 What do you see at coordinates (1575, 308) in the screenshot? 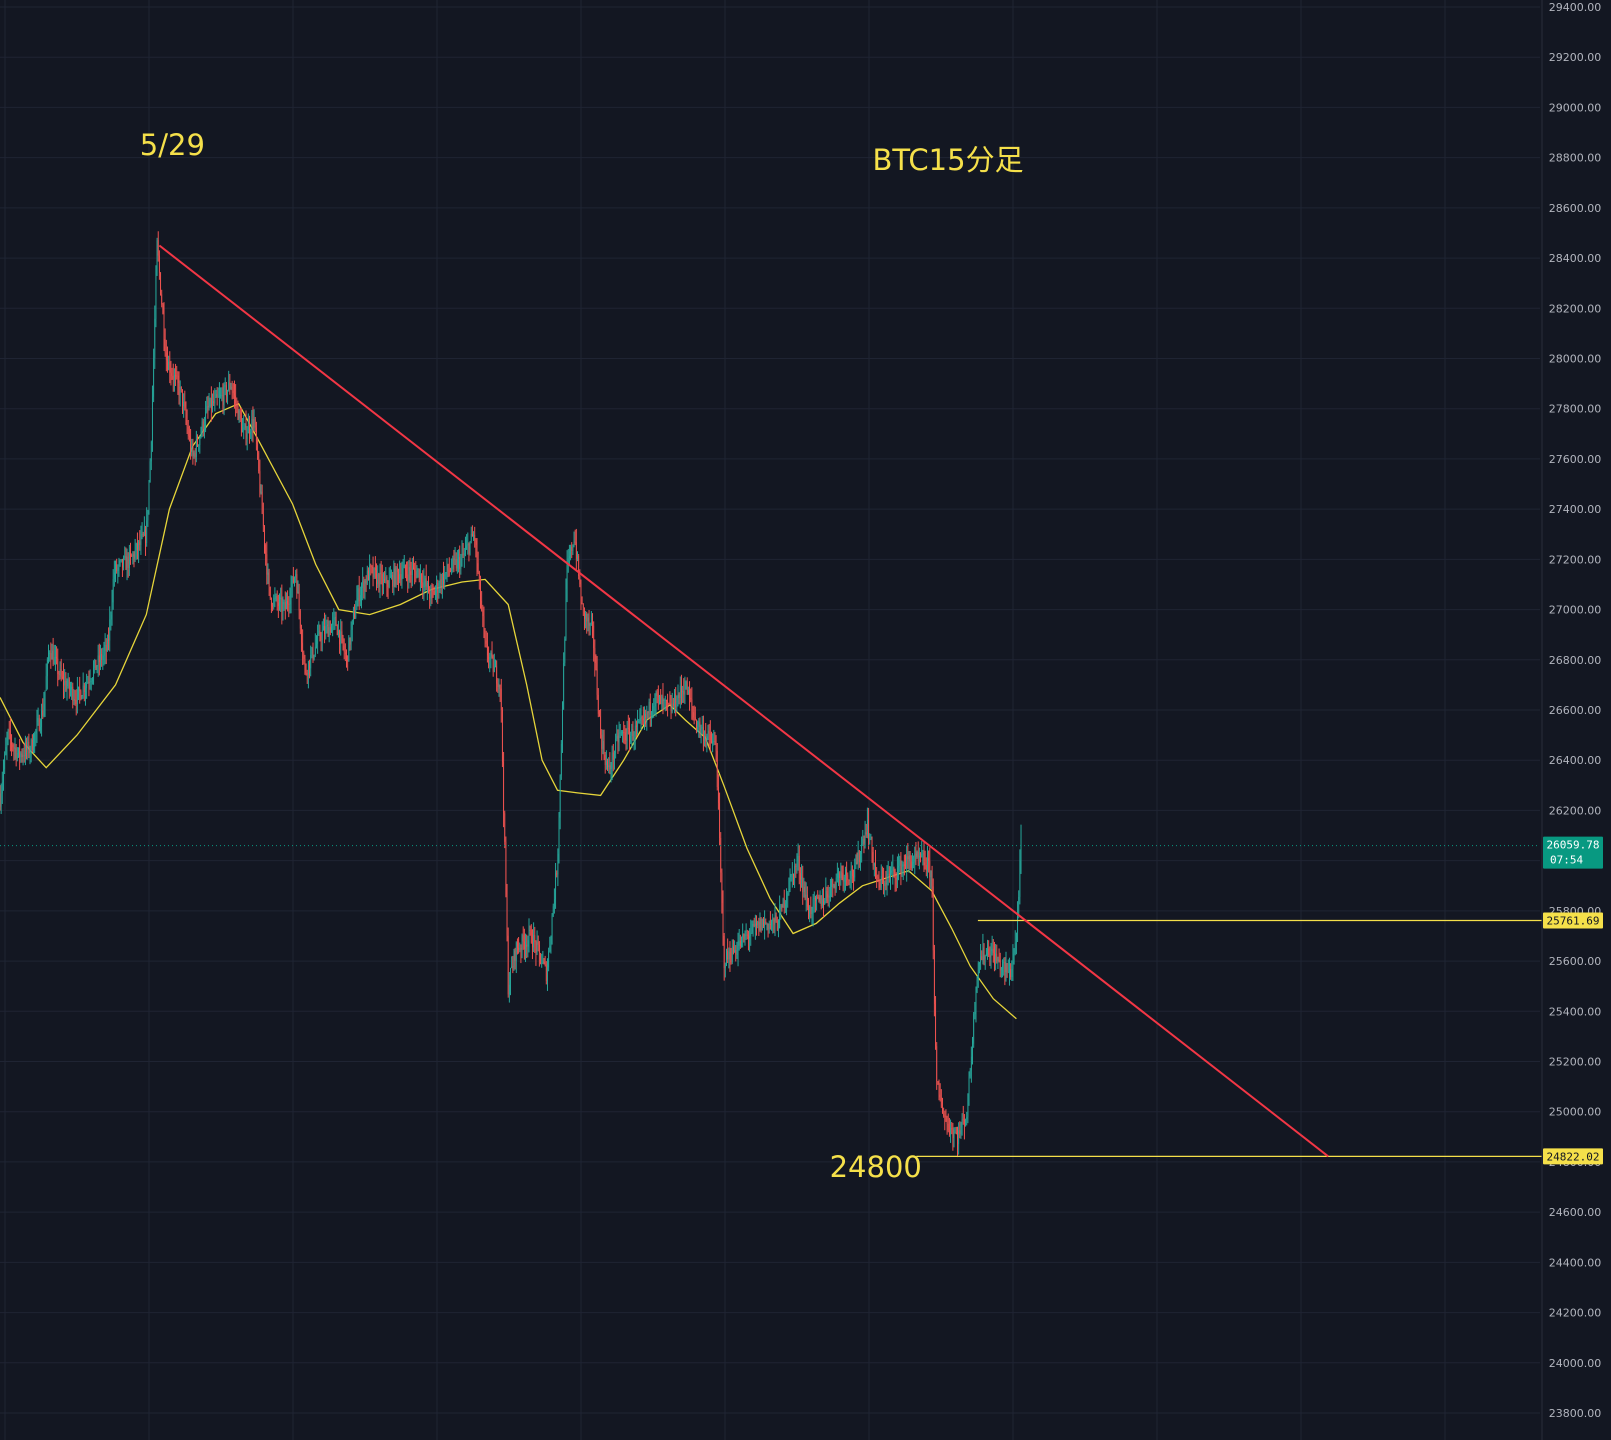
I see `price-tick-label: 28200.00` at bounding box center [1575, 308].